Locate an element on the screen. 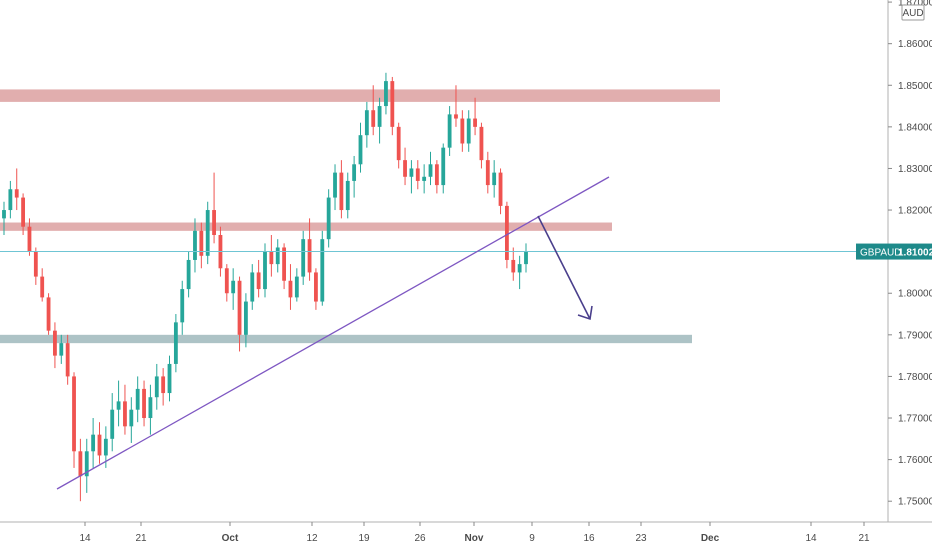 The image size is (932, 550). x-tick-label: 26 is located at coordinates (420, 538).